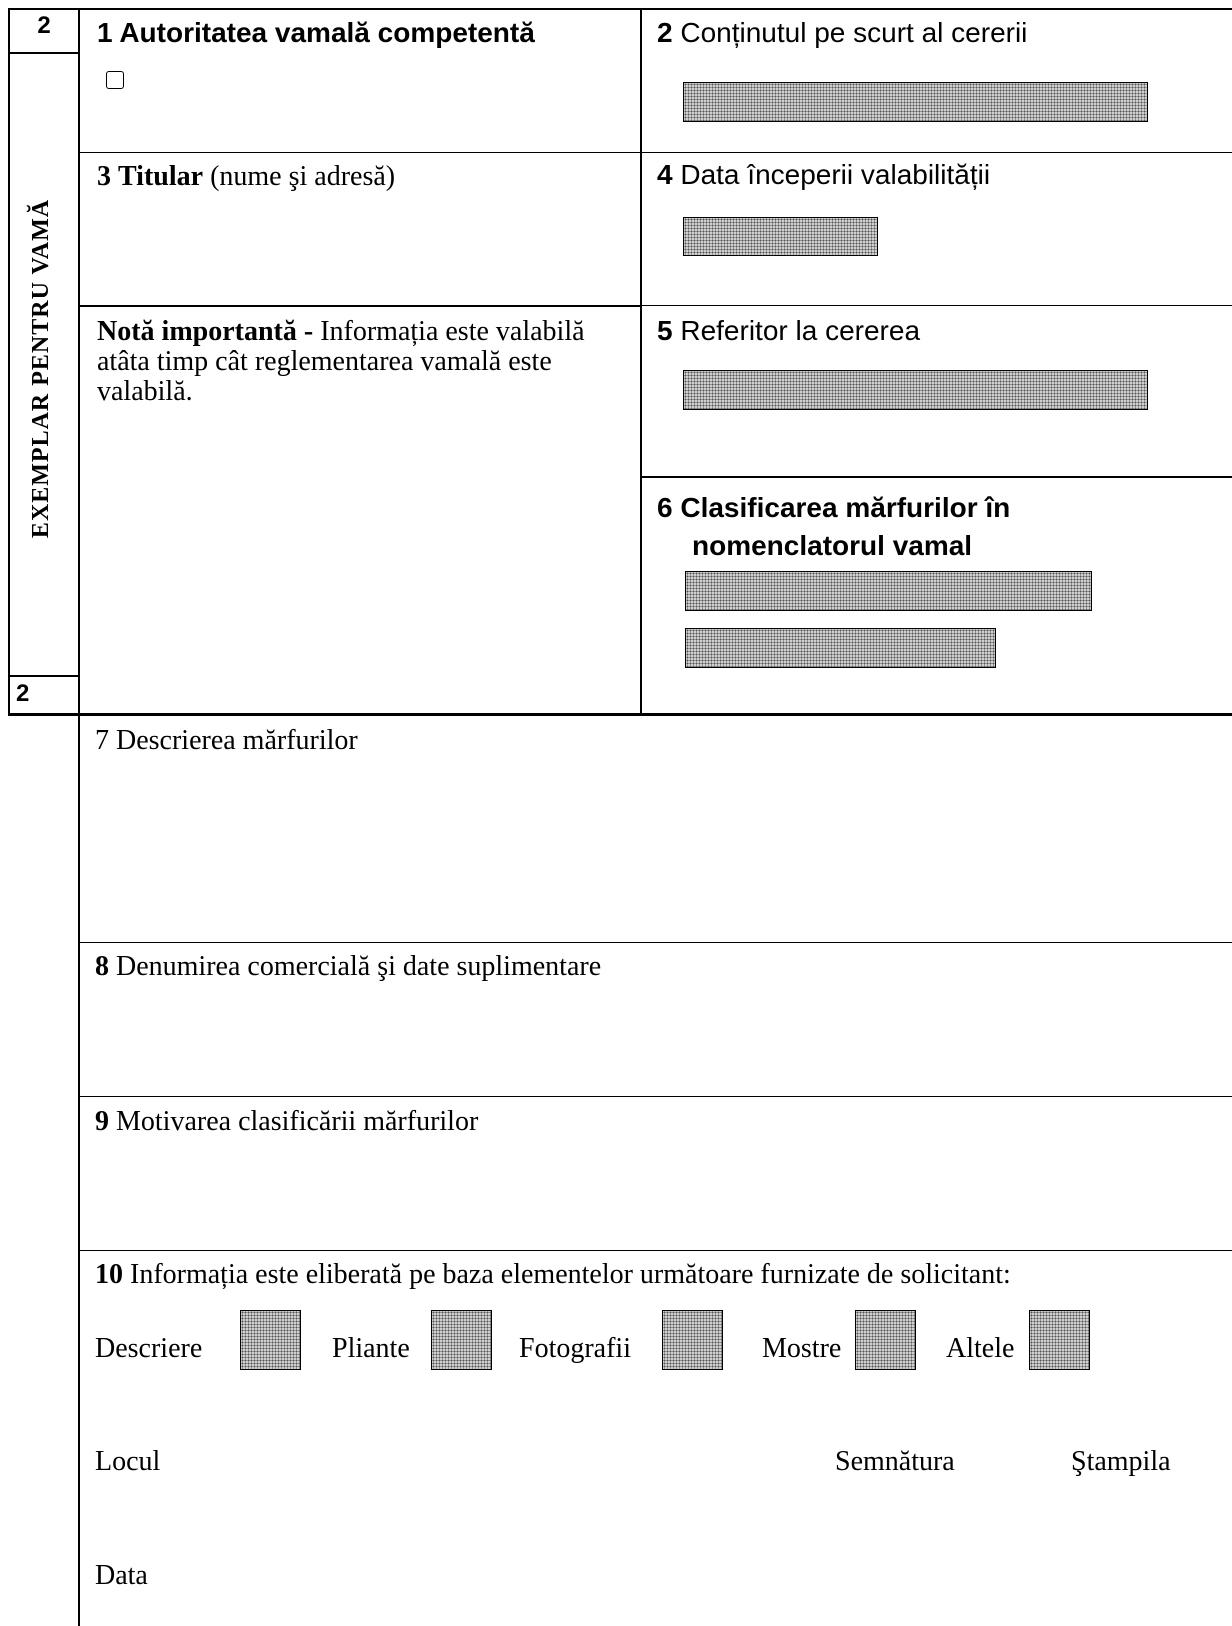 This screenshot has height=1626, width=1232. I want to click on box9-title: Motivarea clasificării mărfurilor, so click(297, 1121).